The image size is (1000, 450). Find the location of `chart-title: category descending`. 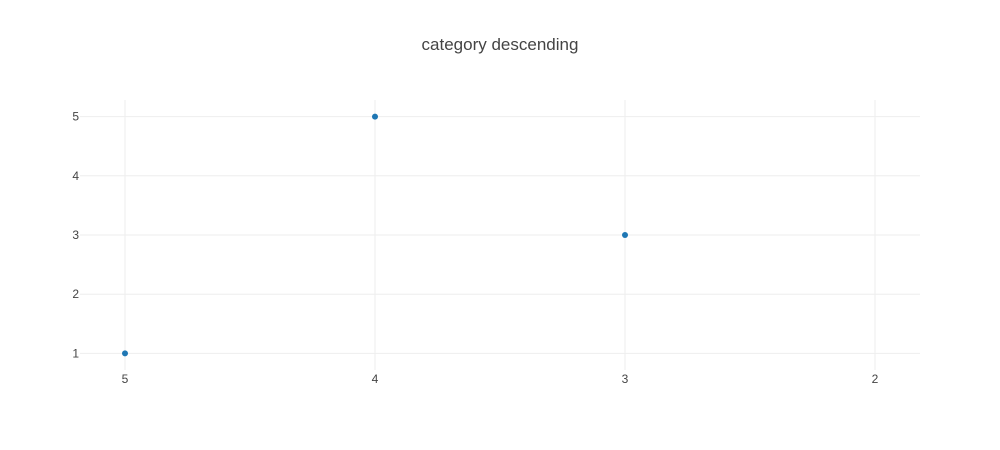

chart-title: category descending is located at coordinates (500, 44).